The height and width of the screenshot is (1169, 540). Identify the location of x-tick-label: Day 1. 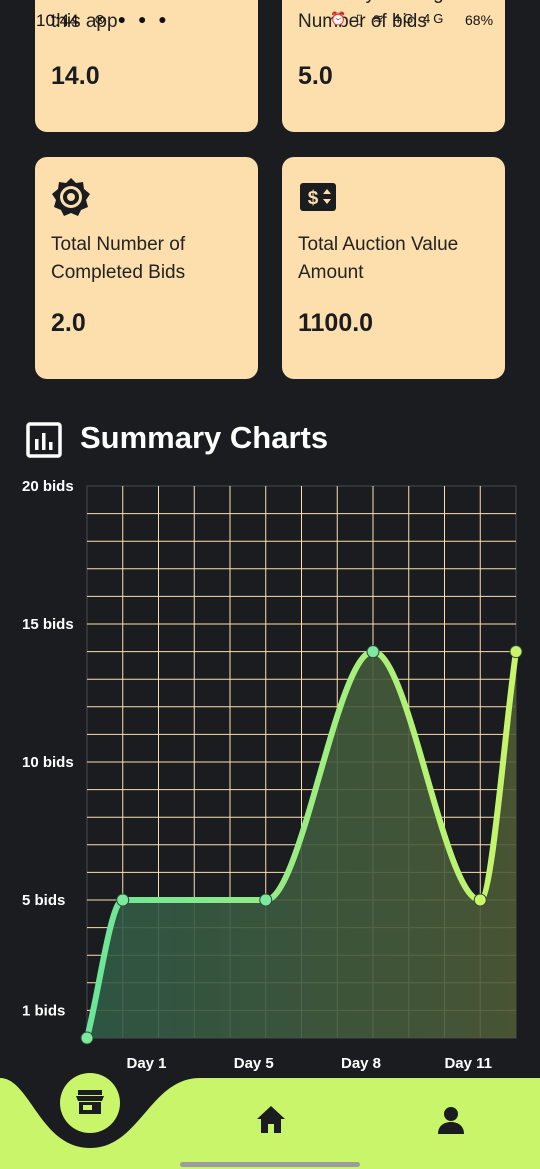
(146, 1063).